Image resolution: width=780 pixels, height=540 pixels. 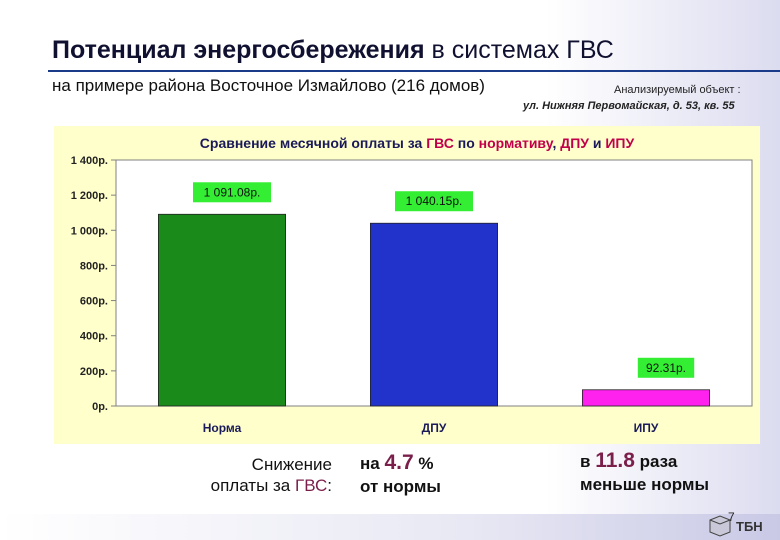 I want to click on summary-left-line1: Снижение, so click(x=291, y=464).